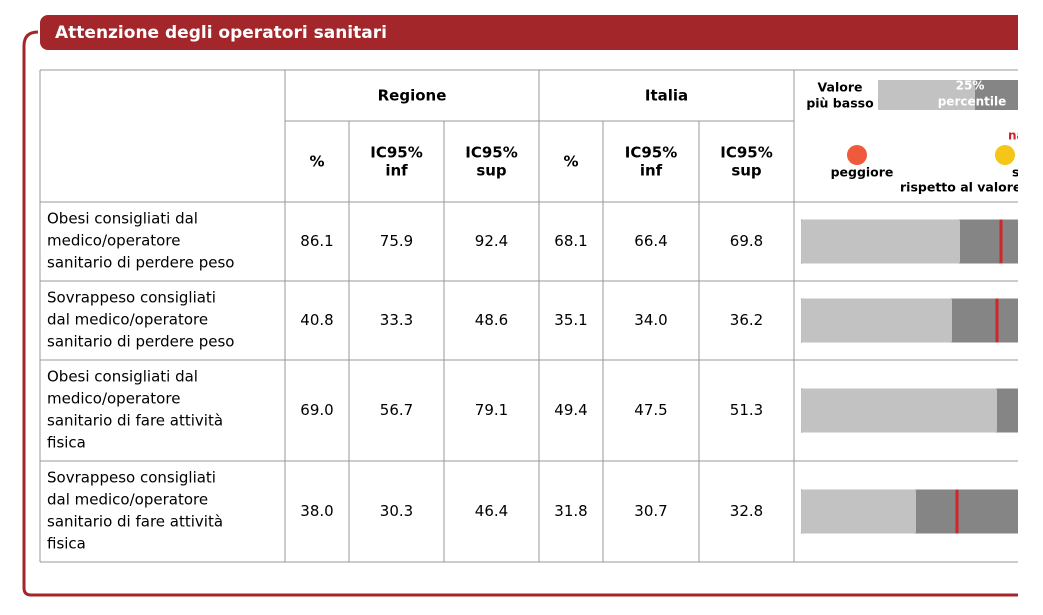 This screenshot has height=615, width=1043. I want to click on cell: 68.1, so click(570, 241).